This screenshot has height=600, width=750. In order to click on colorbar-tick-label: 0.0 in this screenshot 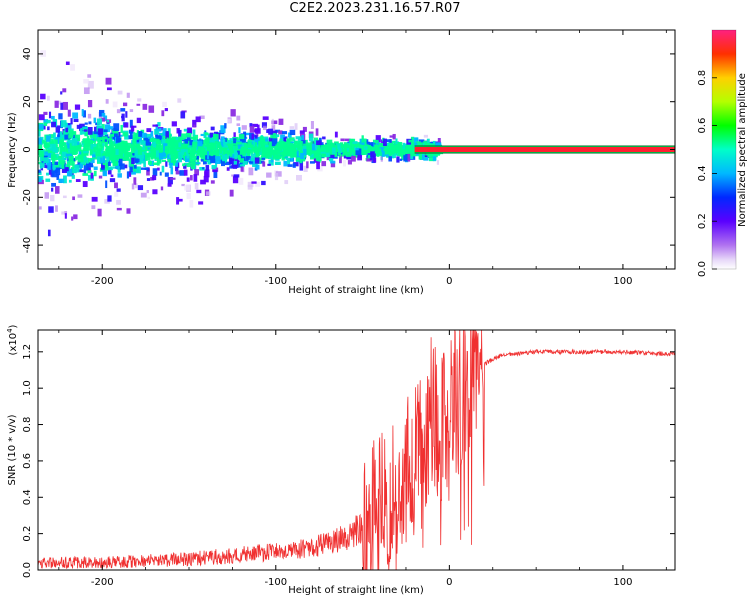, I will do `click(702, 269)`.